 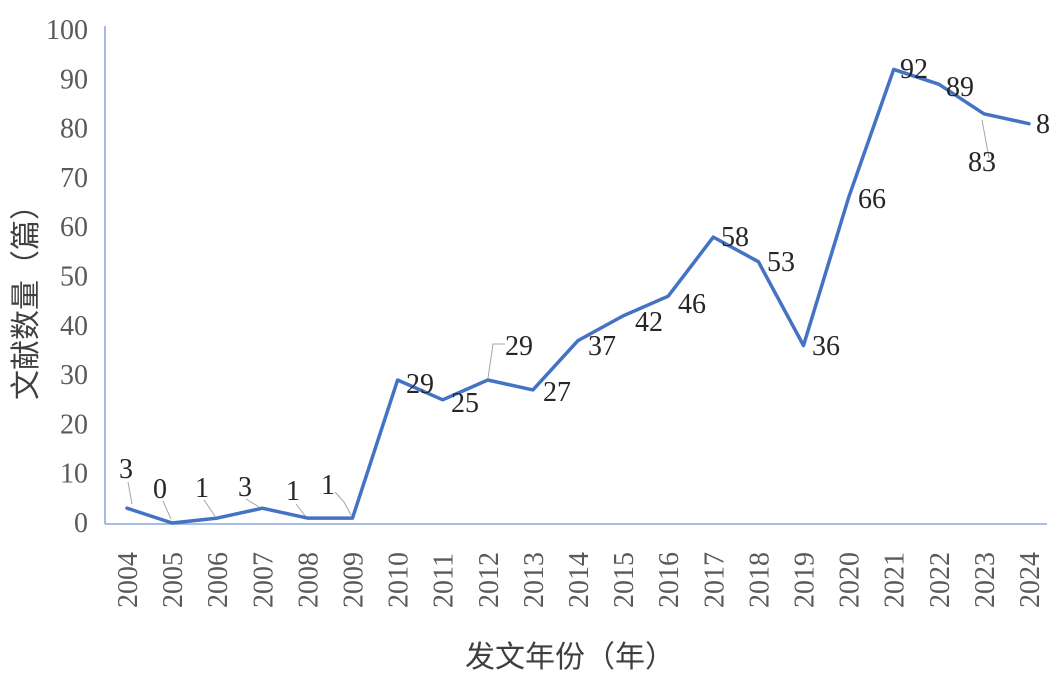 What do you see at coordinates (781, 262) in the screenshot?
I see `data-point-label: 53` at bounding box center [781, 262].